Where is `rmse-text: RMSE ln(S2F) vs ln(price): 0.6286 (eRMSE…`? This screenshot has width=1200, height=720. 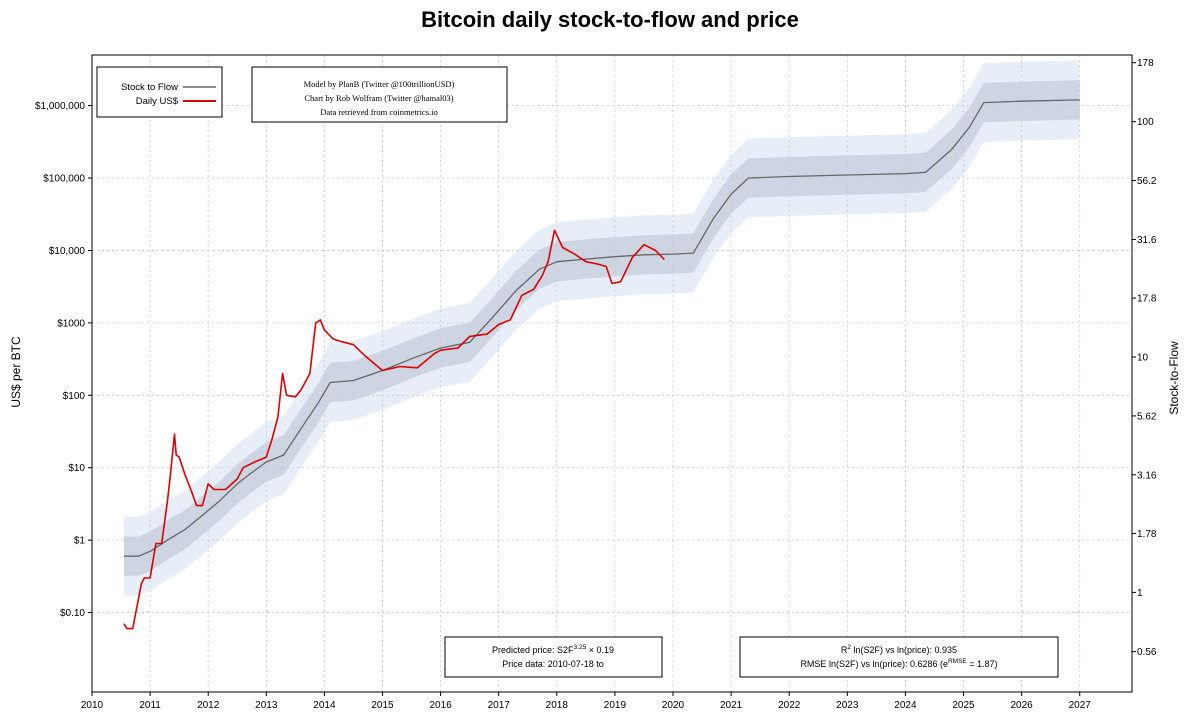 rmse-text: RMSE ln(S2F) vs ln(price): 0.6286 (eRMSE… is located at coordinates (898, 663).